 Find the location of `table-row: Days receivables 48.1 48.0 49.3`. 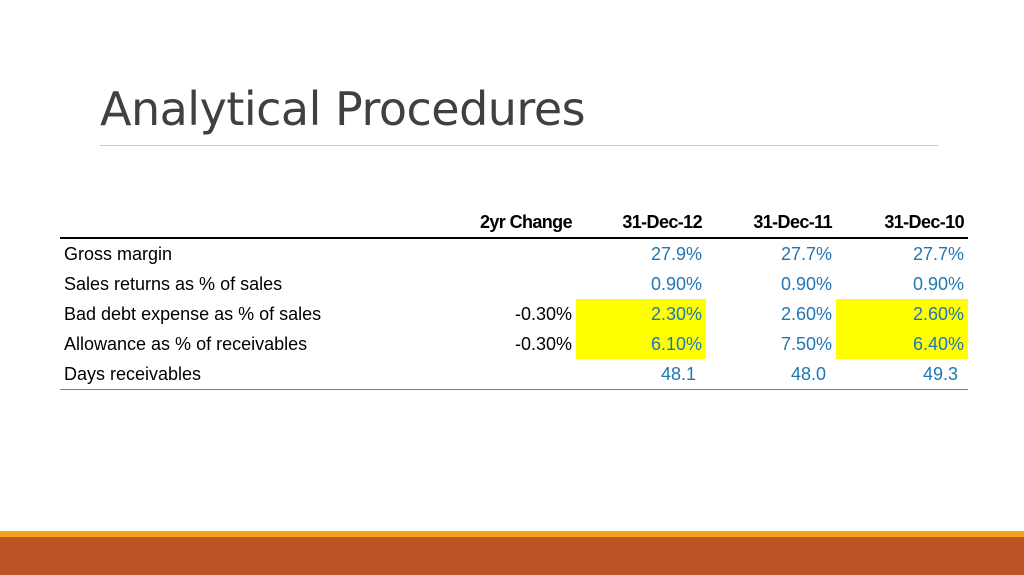

table-row: Days receivables 48.1 48.0 49.3 is located at coordinates (514, 374).